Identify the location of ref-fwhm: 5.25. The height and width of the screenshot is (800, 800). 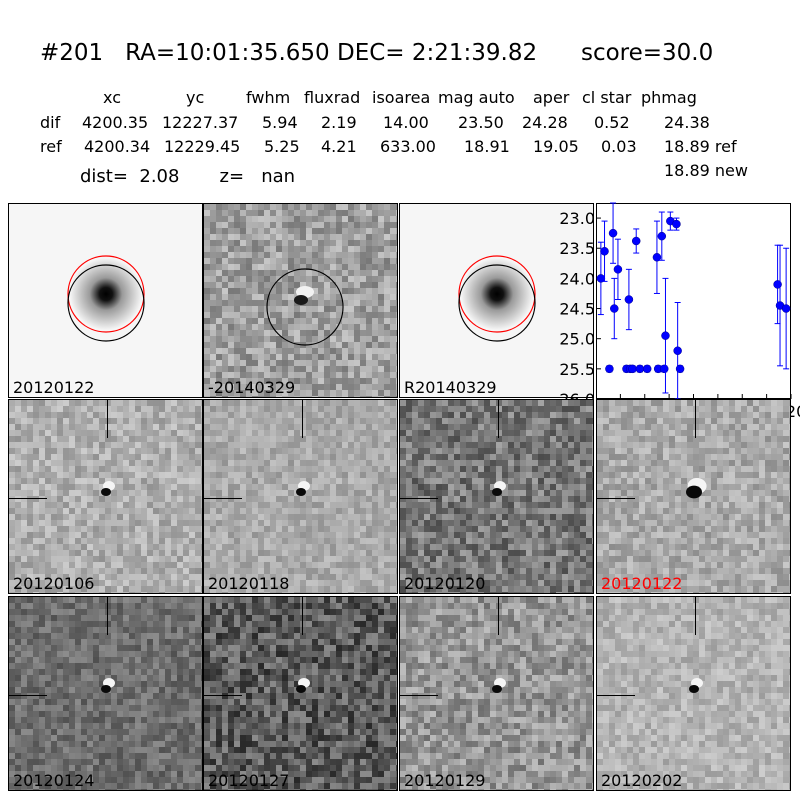
(282, 146).